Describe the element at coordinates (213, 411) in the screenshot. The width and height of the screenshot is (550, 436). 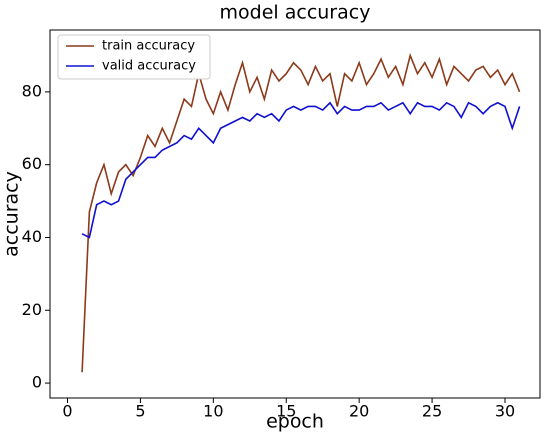
I see `x-tick-label: 10` at that location.